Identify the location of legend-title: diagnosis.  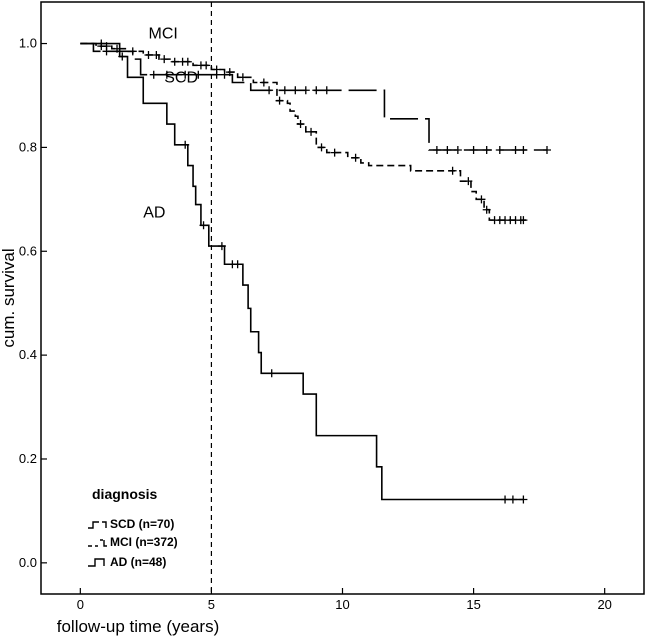
(125, 494).